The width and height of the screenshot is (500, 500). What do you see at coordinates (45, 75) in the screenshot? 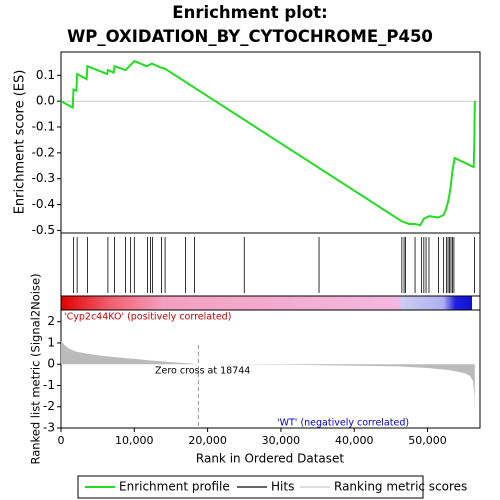
I see `y-tick-label: 0.1` at bounding box center [45, 75].